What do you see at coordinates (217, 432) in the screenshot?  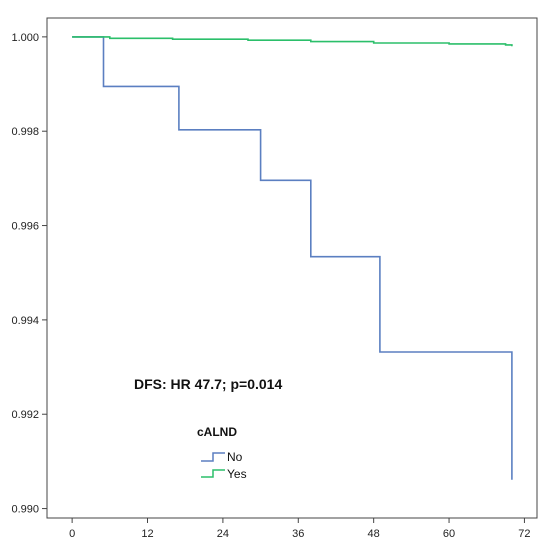 I see `legend-title: cALND` at bounding box center [217, 432].